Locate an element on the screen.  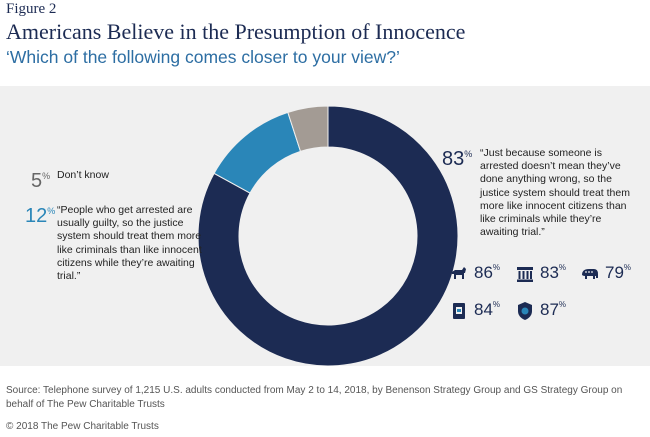
victim-icon is located at coordinates (459, 311).